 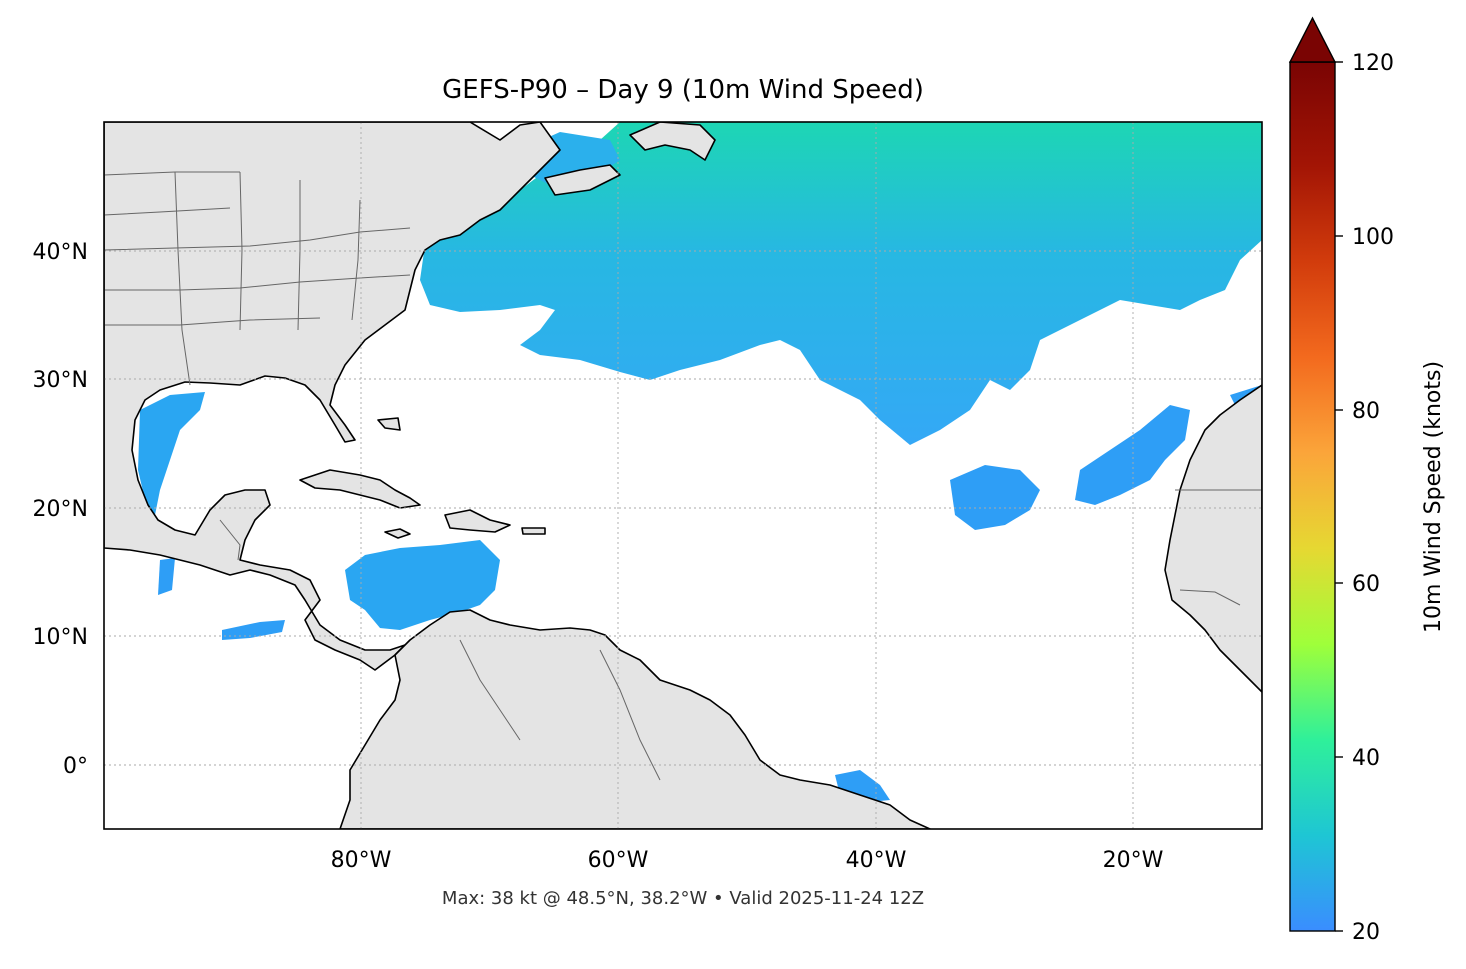 I want to click on colorbar-tick-labels: 20 40 60 80 100 120, so click(x=1373, y=498).